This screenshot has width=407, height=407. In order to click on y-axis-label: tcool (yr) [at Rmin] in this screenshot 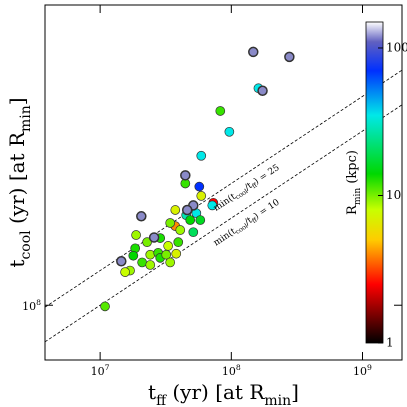, I will do `click(20, 182)`.